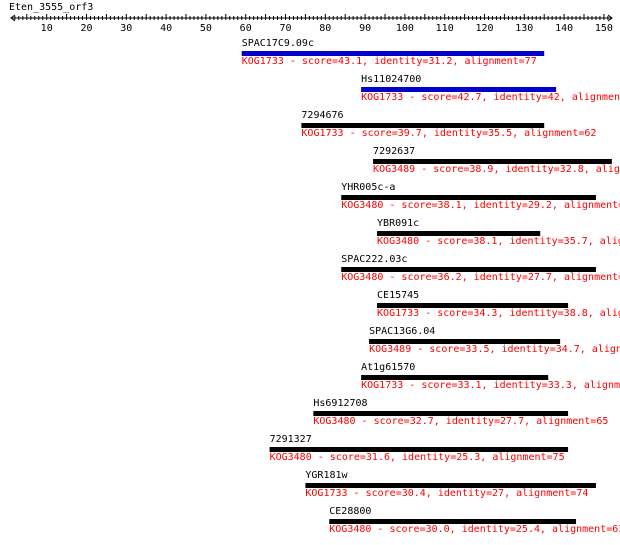 This screenshot has width=620, height=545. Describe the element at coordinates (206, 28) in the screenshot. I see `tick-label: 50` at that location.